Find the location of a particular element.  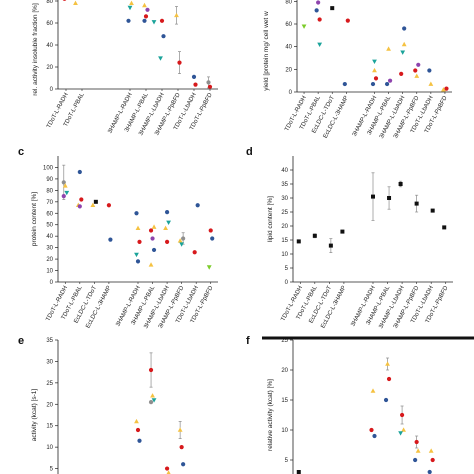

y-tick-label: 100 is located at coordinates (48, 168).